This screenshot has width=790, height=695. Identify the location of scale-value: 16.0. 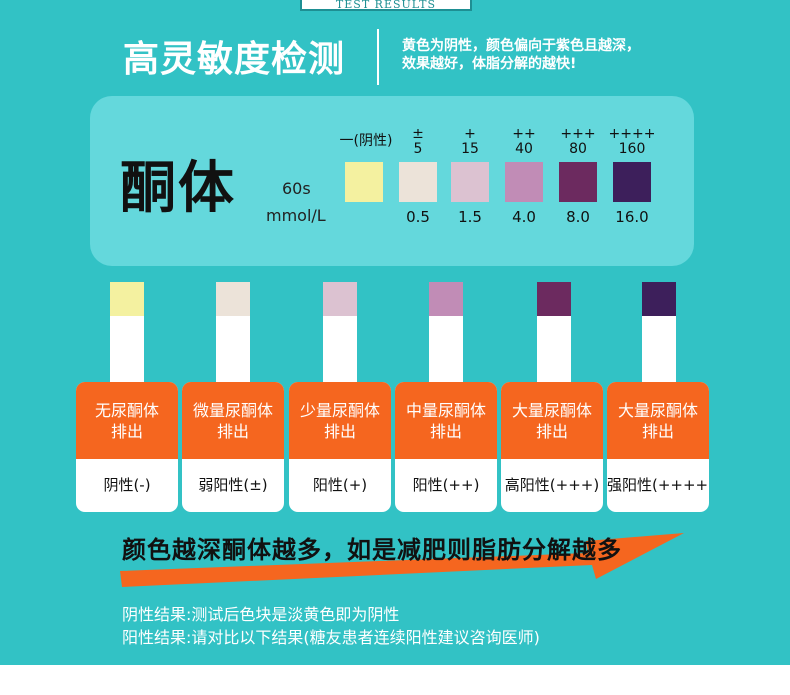
(632, 217).